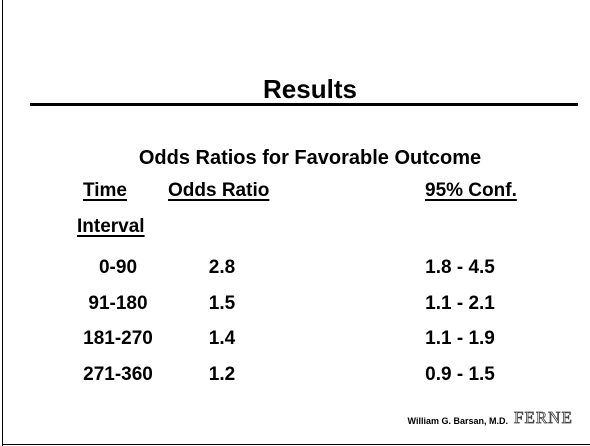  What do you see at coordinates (118, 303) in the screenshot?
I see `table-cell: 91-180` at bounding box center [118, 303].